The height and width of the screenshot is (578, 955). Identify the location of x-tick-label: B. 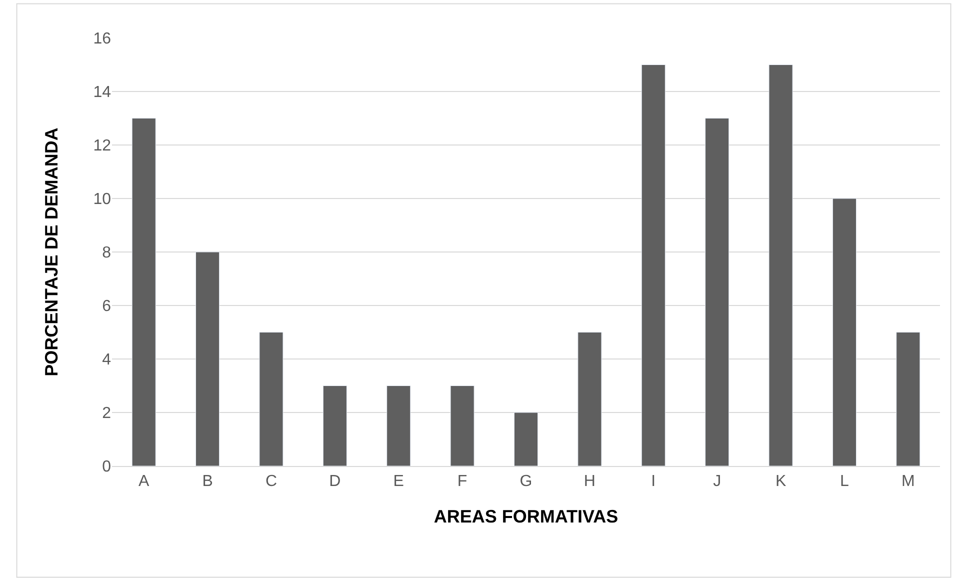
(207, 481).